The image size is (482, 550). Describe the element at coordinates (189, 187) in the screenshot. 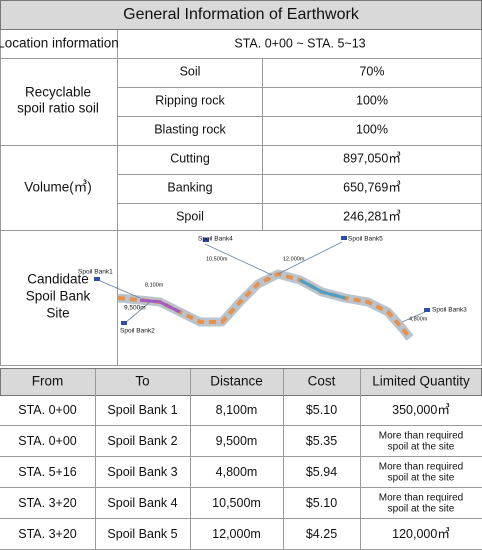

I see `sub-label: Banking` at that location.